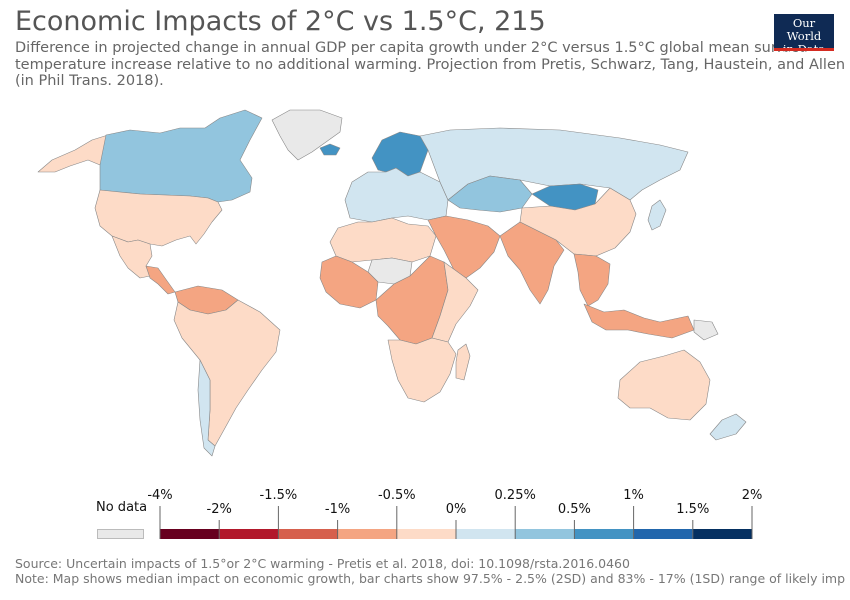 The image size is (850, 600). I want to click on owid-logo: Our World in Data, so click(804, 35).